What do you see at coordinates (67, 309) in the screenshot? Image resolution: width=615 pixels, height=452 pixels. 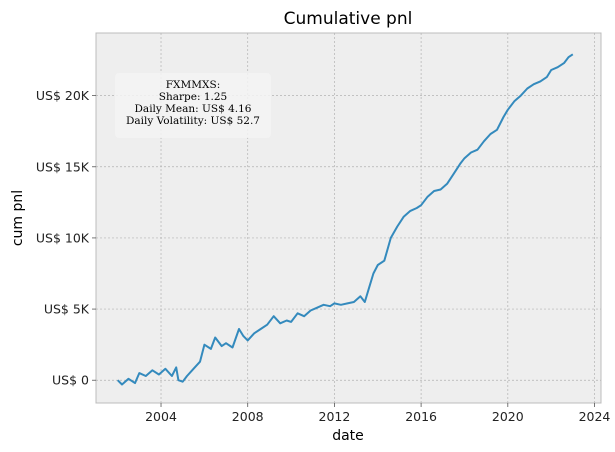 I see `y-tick-label: US$ 5K` at bounding box center [67, 309].